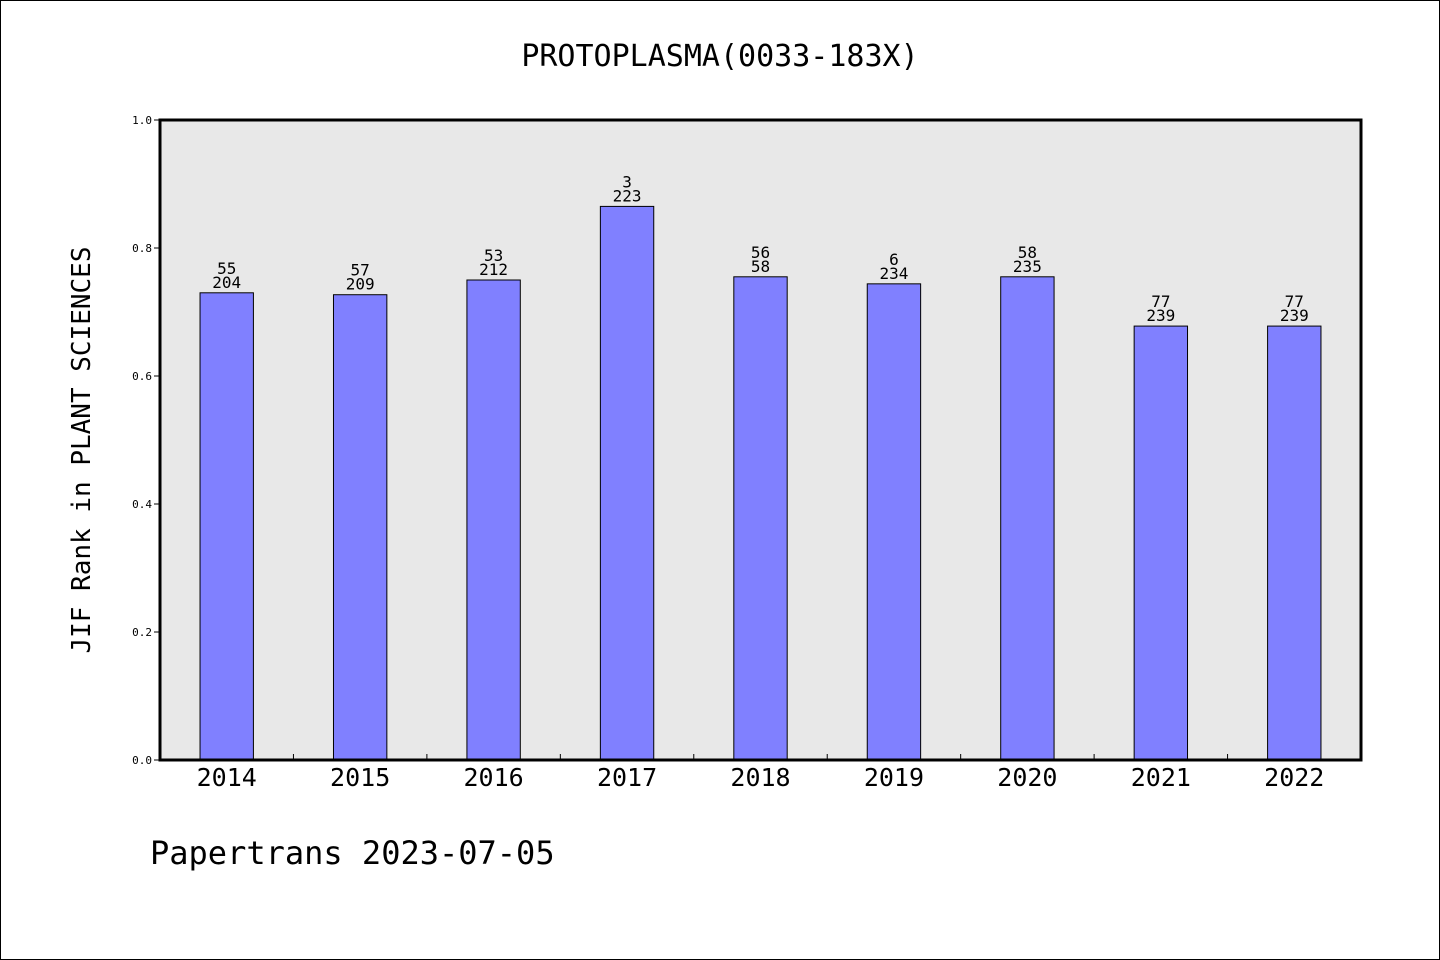  I want to click on bar-2016, so click(493, 520).